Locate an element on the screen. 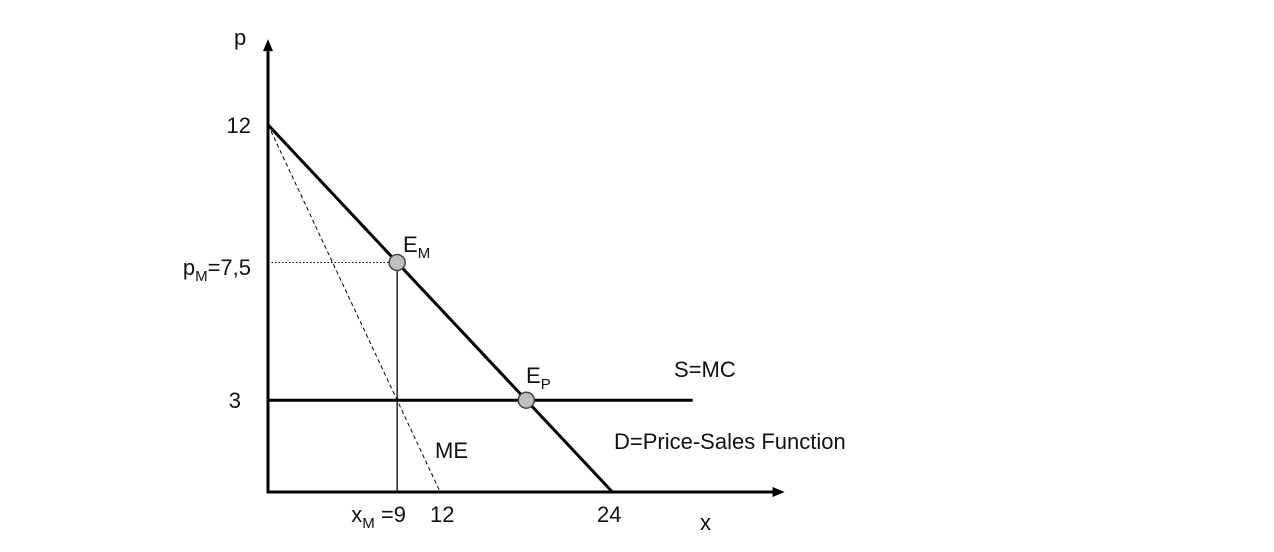 The width and height of the screenshot is (1274, 552). me-curve-label: ME is located at coordinates (451, 450).